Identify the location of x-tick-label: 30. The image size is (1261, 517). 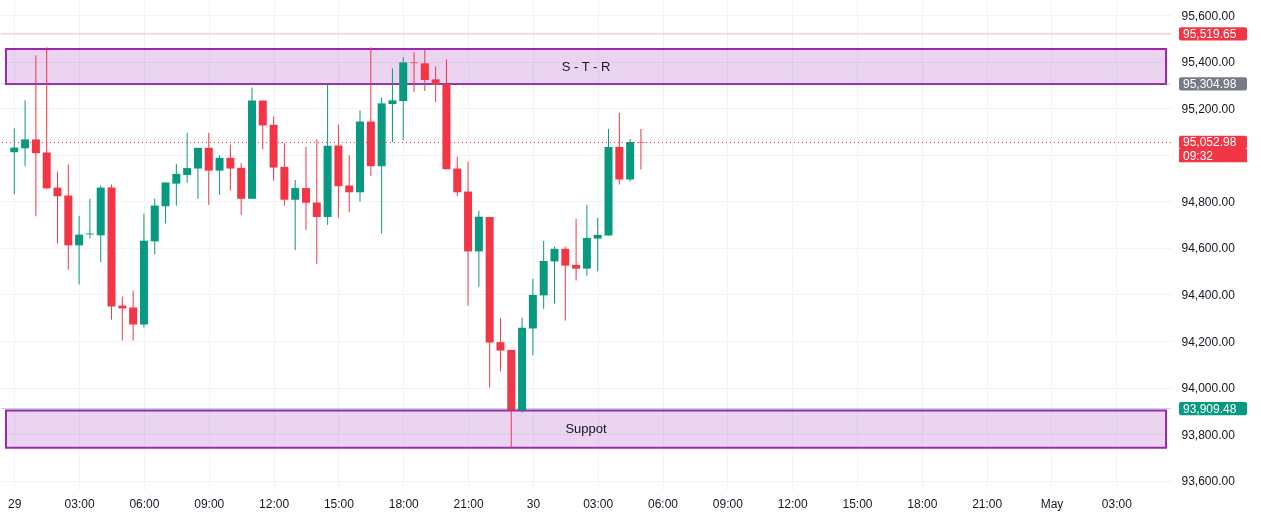
(533, 503).